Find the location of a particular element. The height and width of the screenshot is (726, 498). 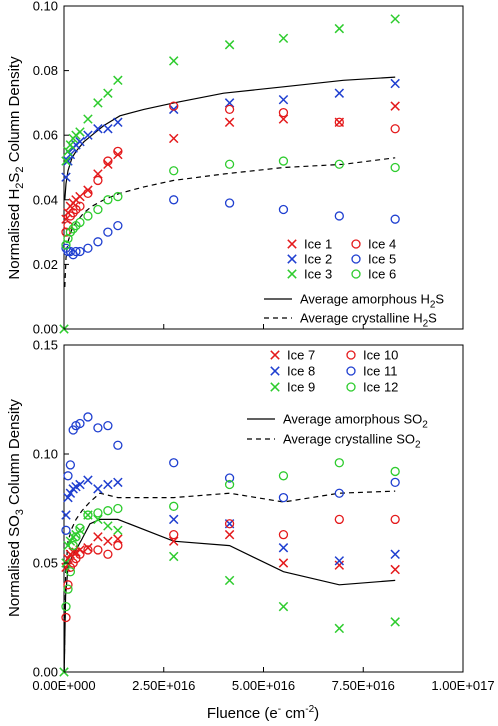

legend-average-crystalline-so2-label: Average crystalline SO2 is located at coordinates (352, 441).